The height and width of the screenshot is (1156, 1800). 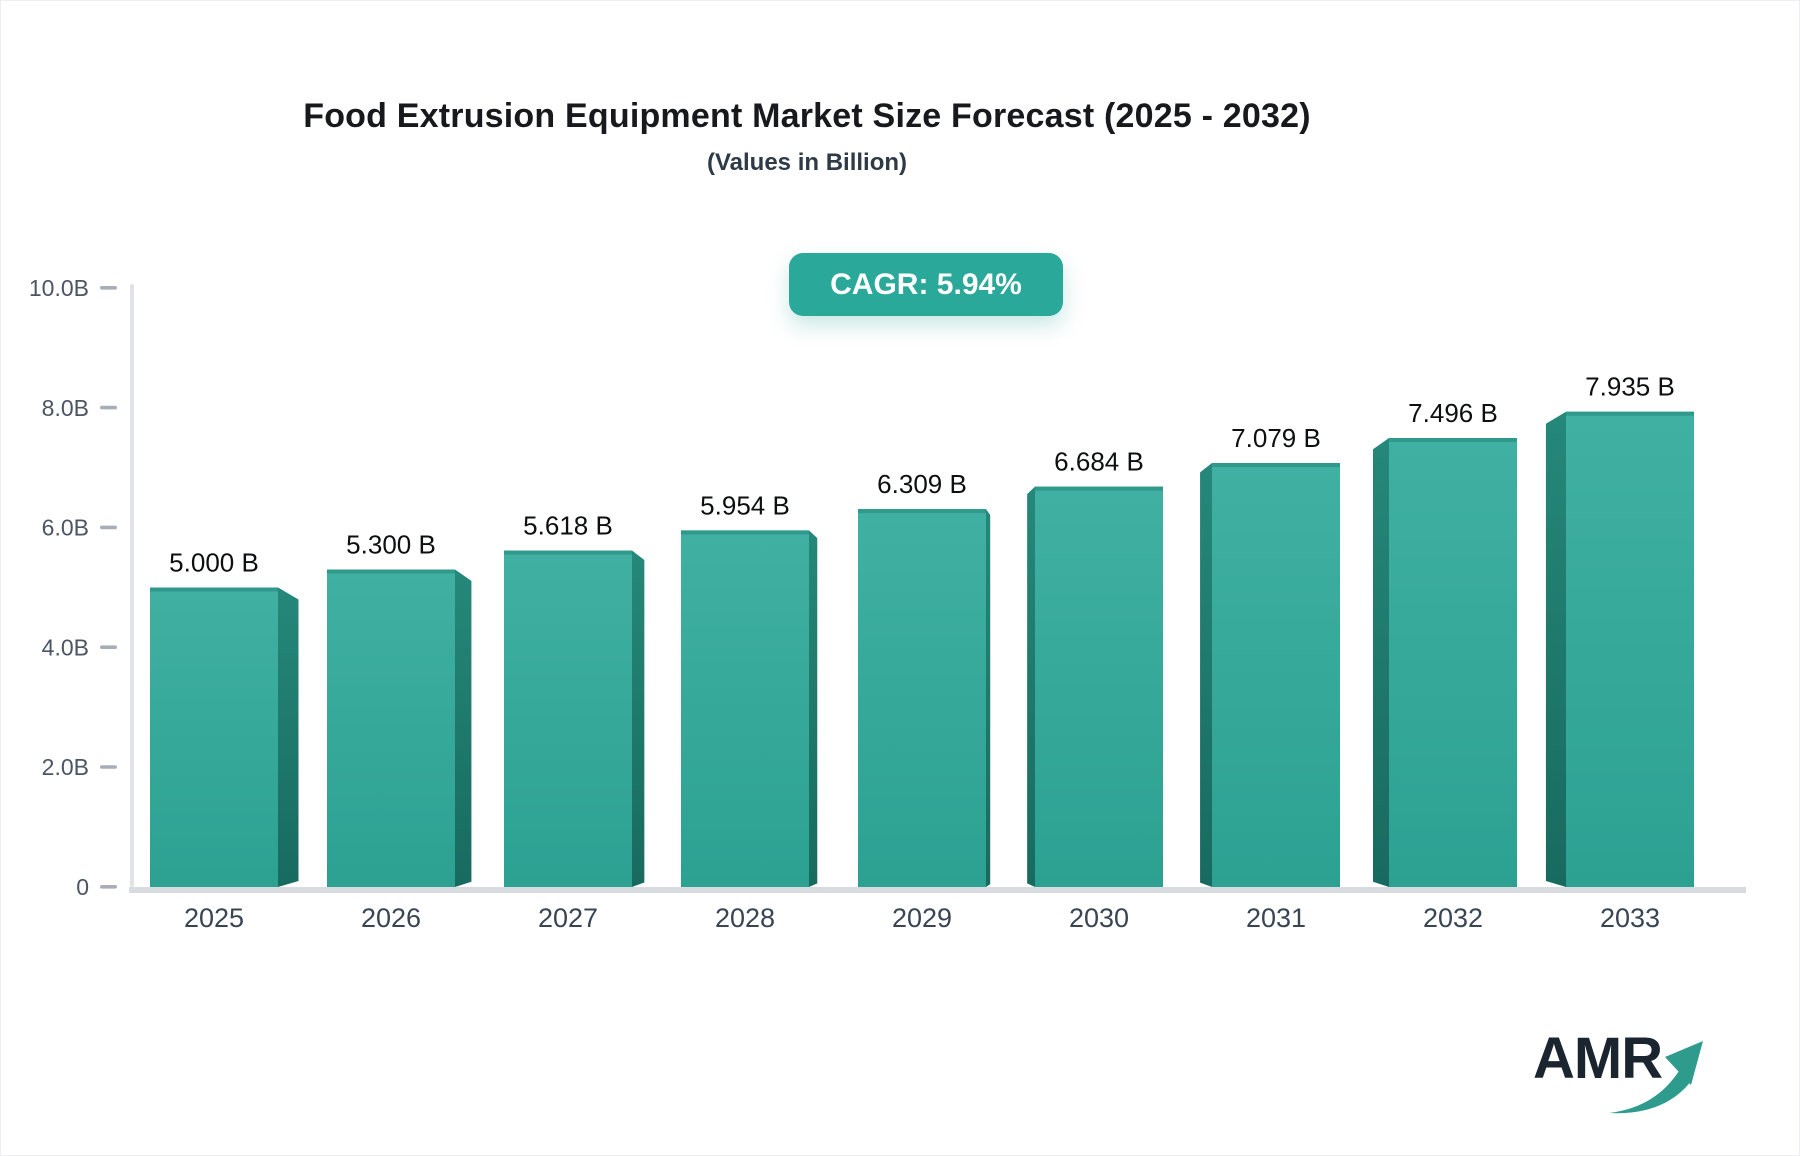 I want to click on bar-group-2026: 5.300 B 2026, so click(x=399, y=731).